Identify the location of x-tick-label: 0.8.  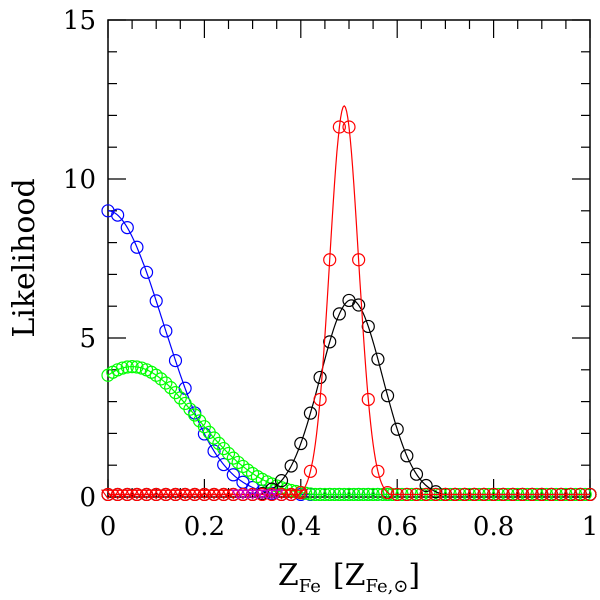
(493, 527).